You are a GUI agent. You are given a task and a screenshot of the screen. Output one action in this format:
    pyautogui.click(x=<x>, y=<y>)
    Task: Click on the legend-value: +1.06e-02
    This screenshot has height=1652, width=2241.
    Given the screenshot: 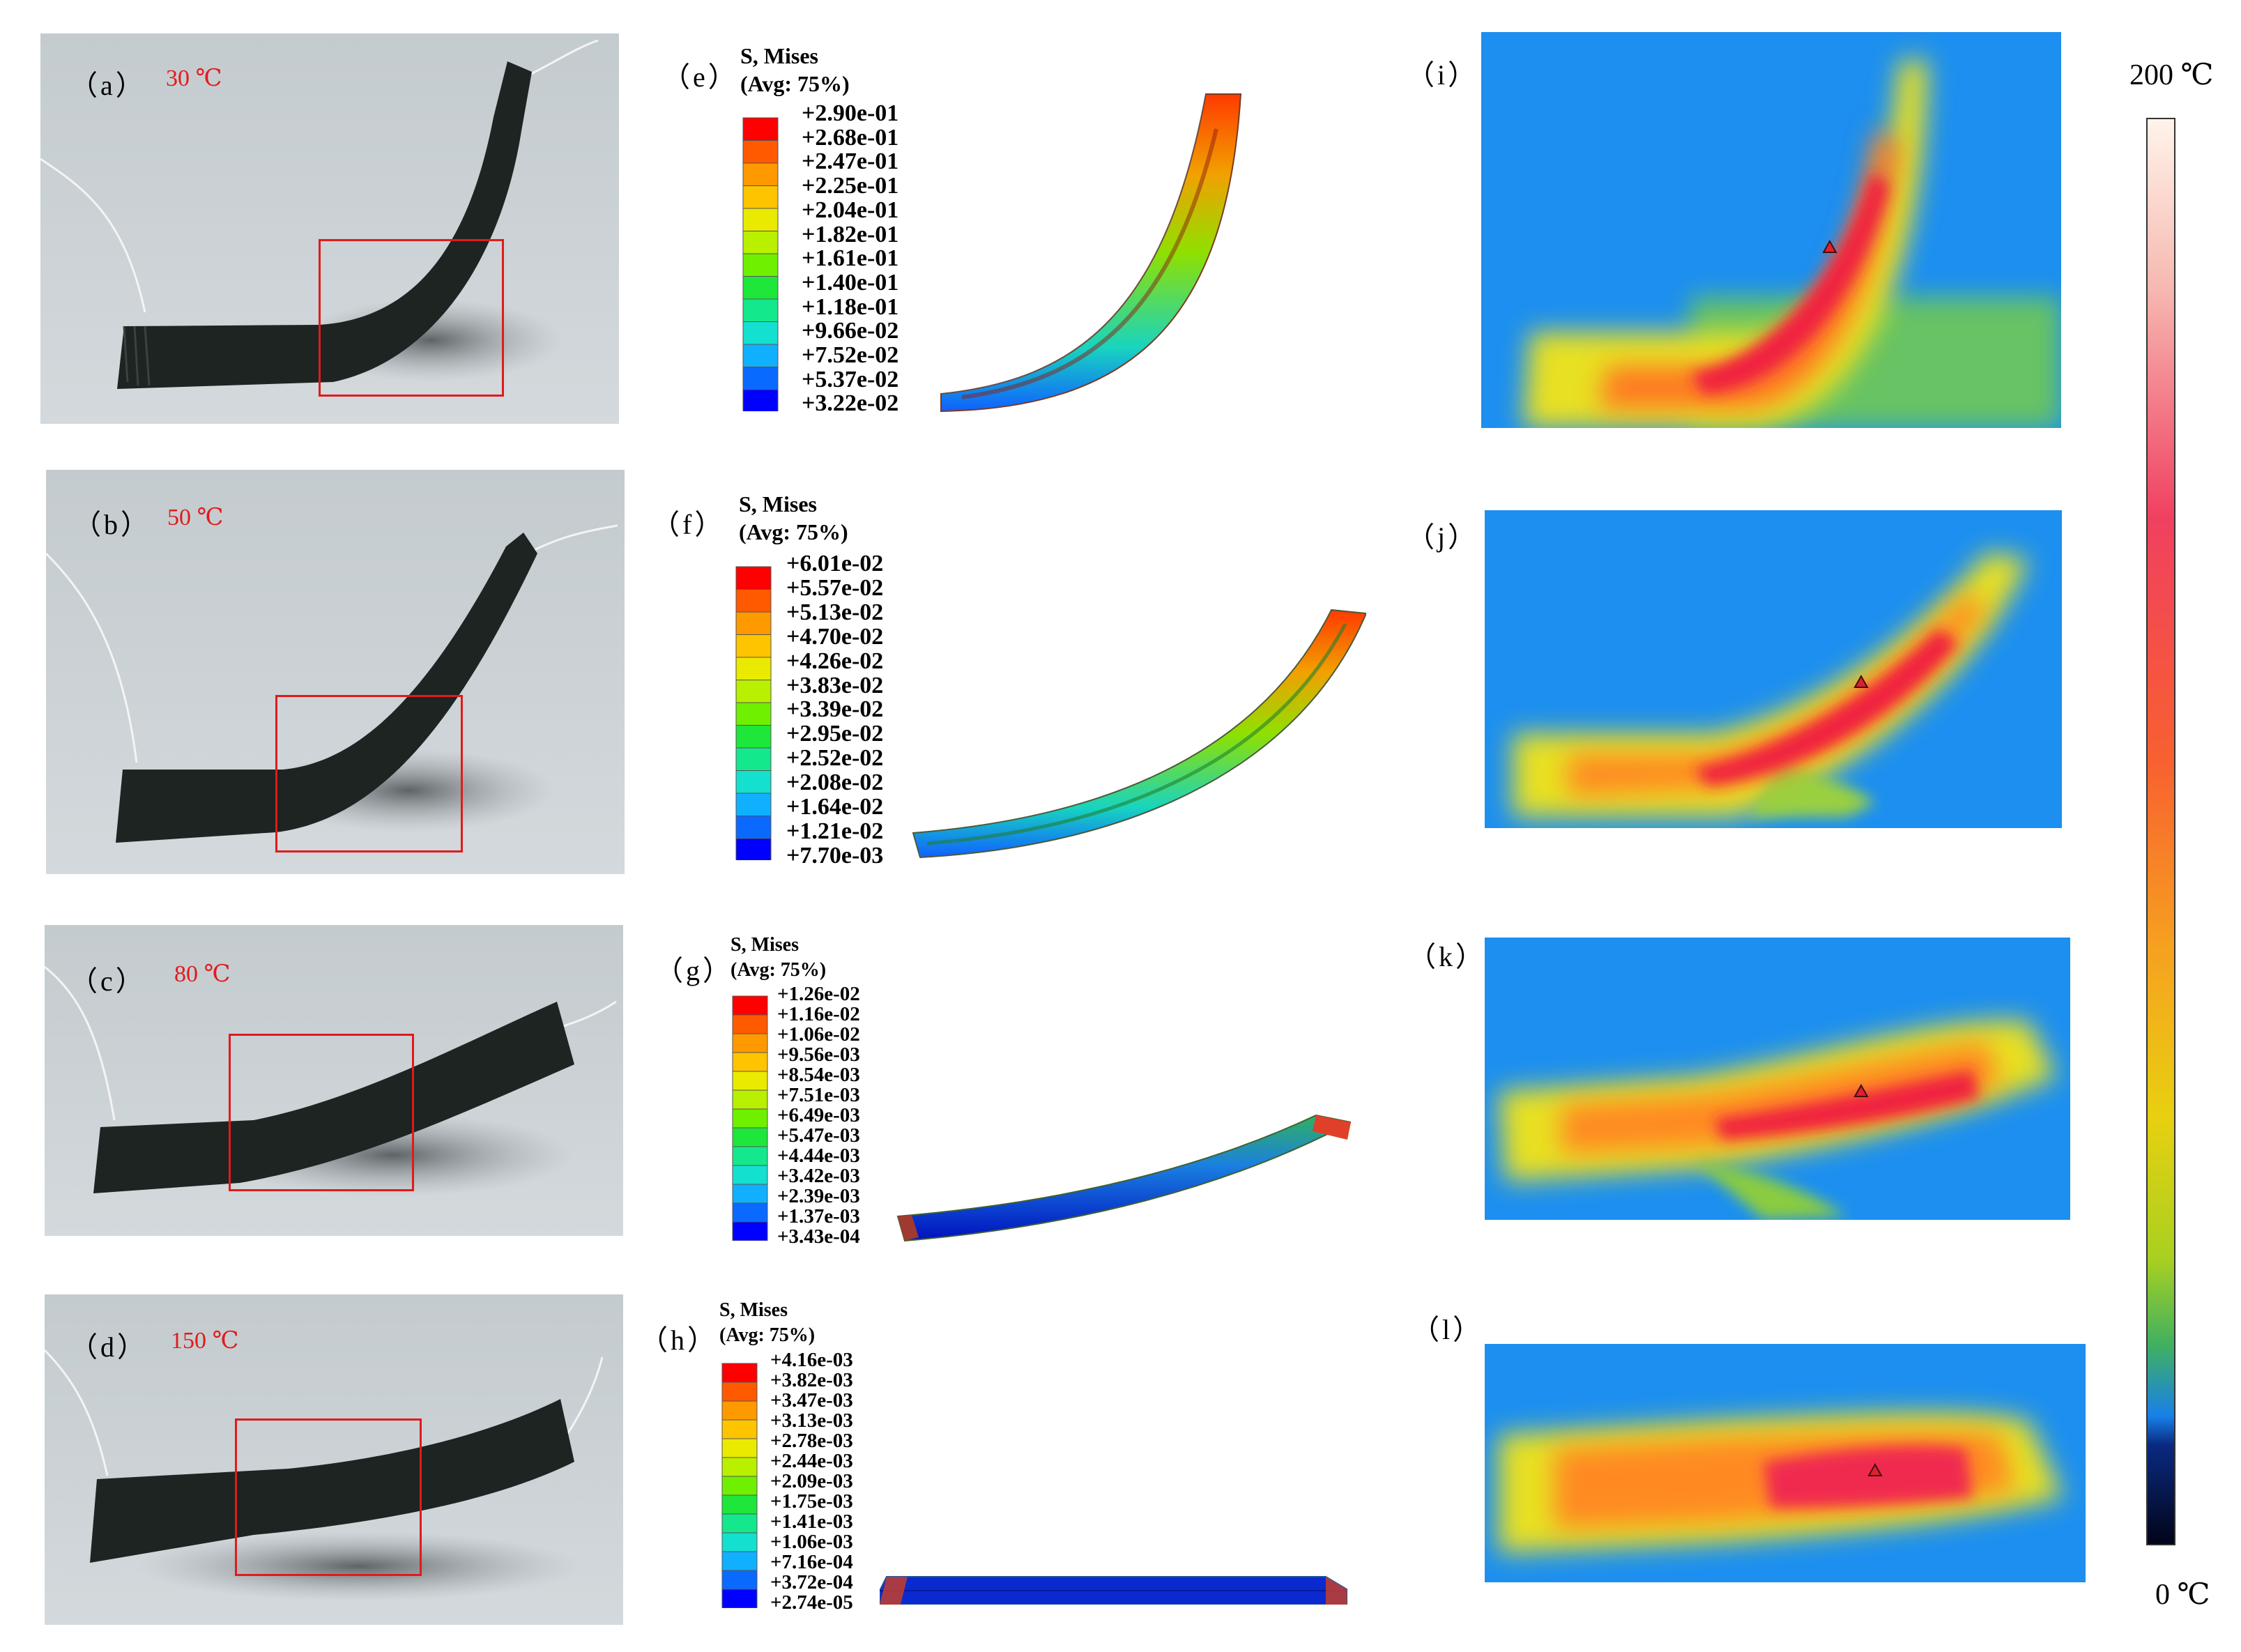 What is the action you would take?
    pyautogui.click(x=818, y=1034)
    